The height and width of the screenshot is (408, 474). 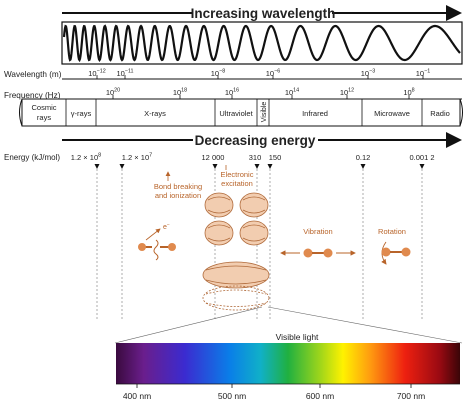 I want to click on region-x-rays: X-rays, so click(x=155, y=113).